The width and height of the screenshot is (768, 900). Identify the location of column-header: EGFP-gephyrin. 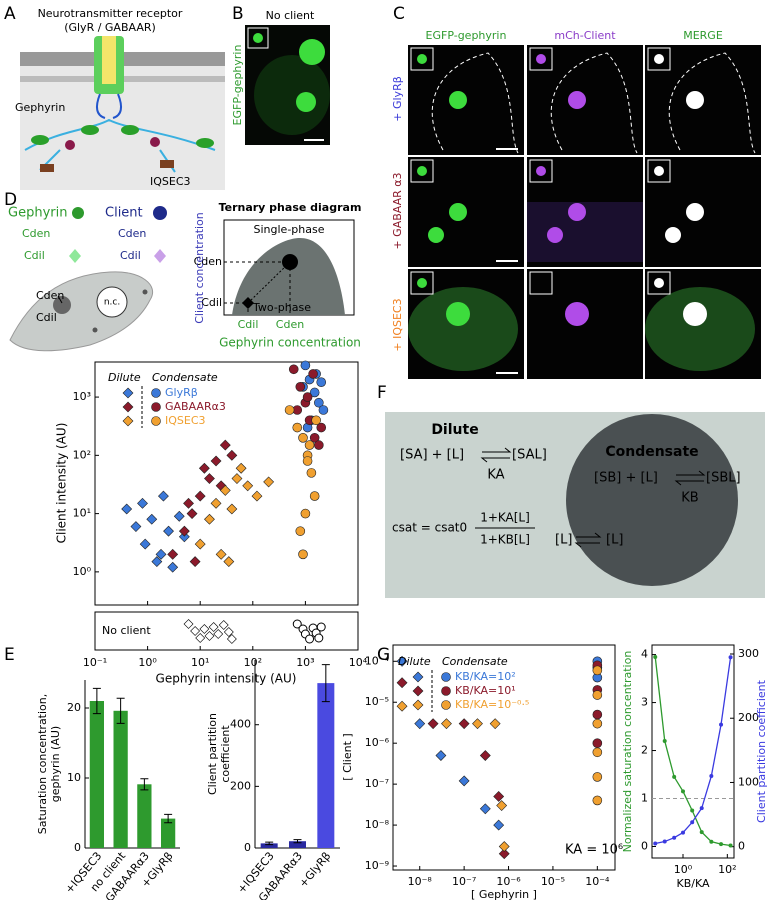
(466, 35).